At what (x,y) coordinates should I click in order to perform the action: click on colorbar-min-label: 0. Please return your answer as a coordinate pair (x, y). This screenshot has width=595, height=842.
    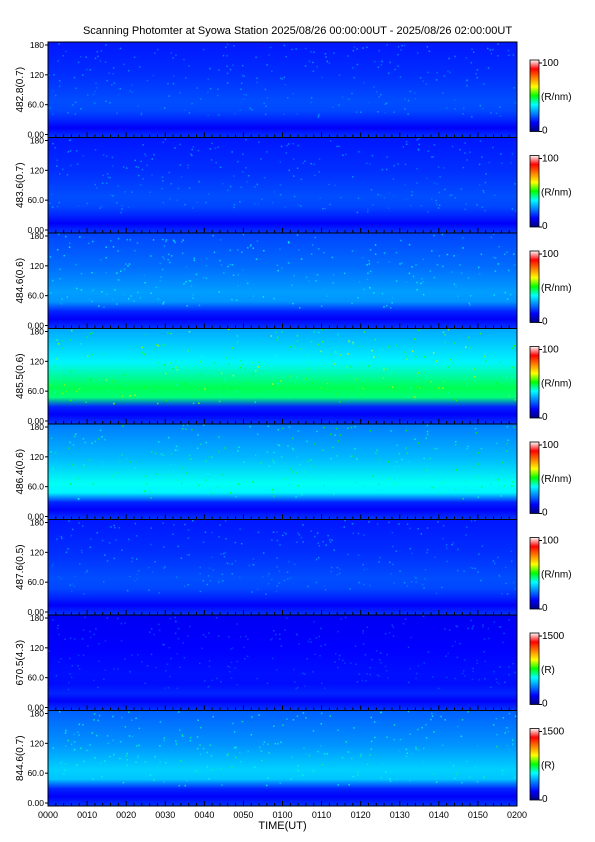
    Looking at the image, I should click on (545, 226).